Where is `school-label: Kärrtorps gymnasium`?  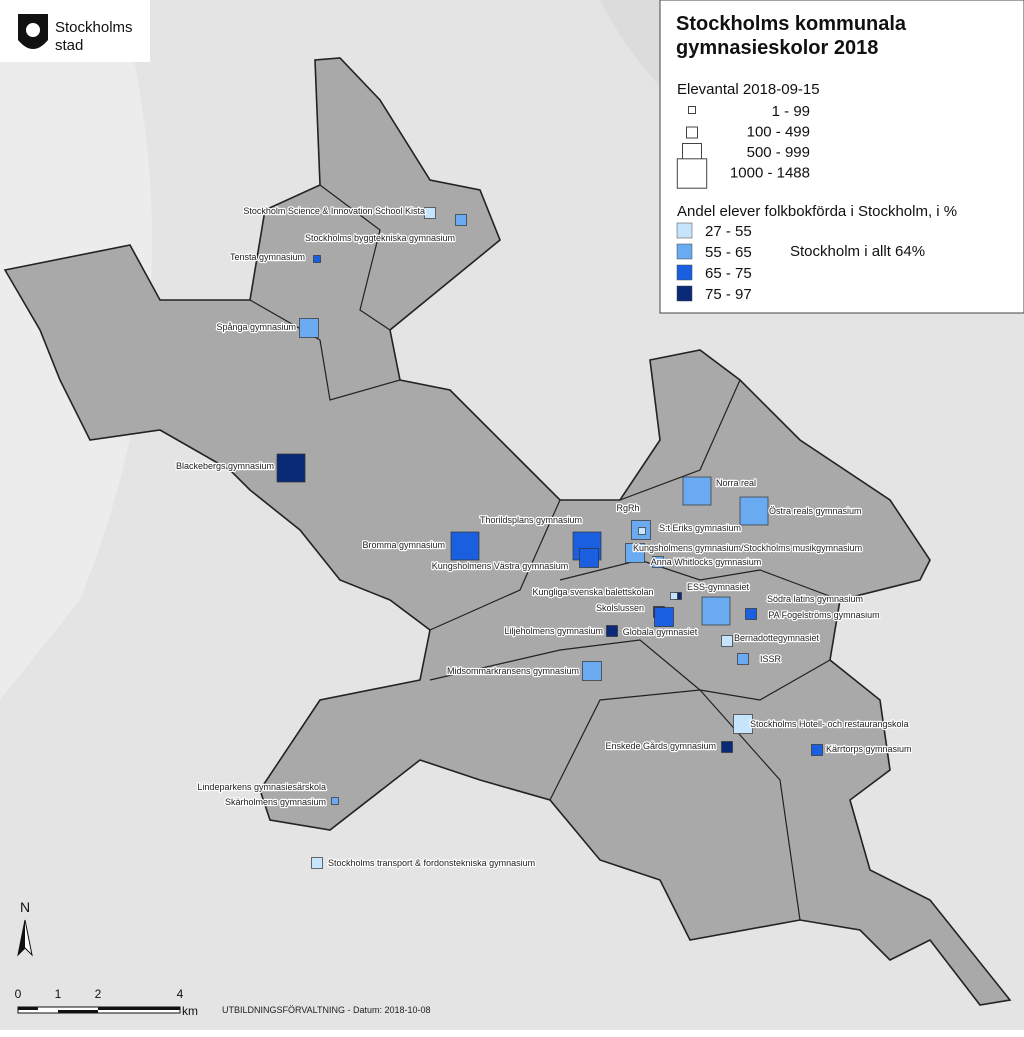 school-label: Kärrtorps gymnasium is located at coordinates (869, 749).